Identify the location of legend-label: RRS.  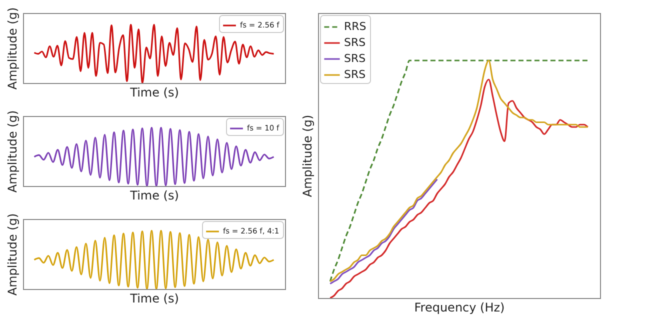
(355, 26).